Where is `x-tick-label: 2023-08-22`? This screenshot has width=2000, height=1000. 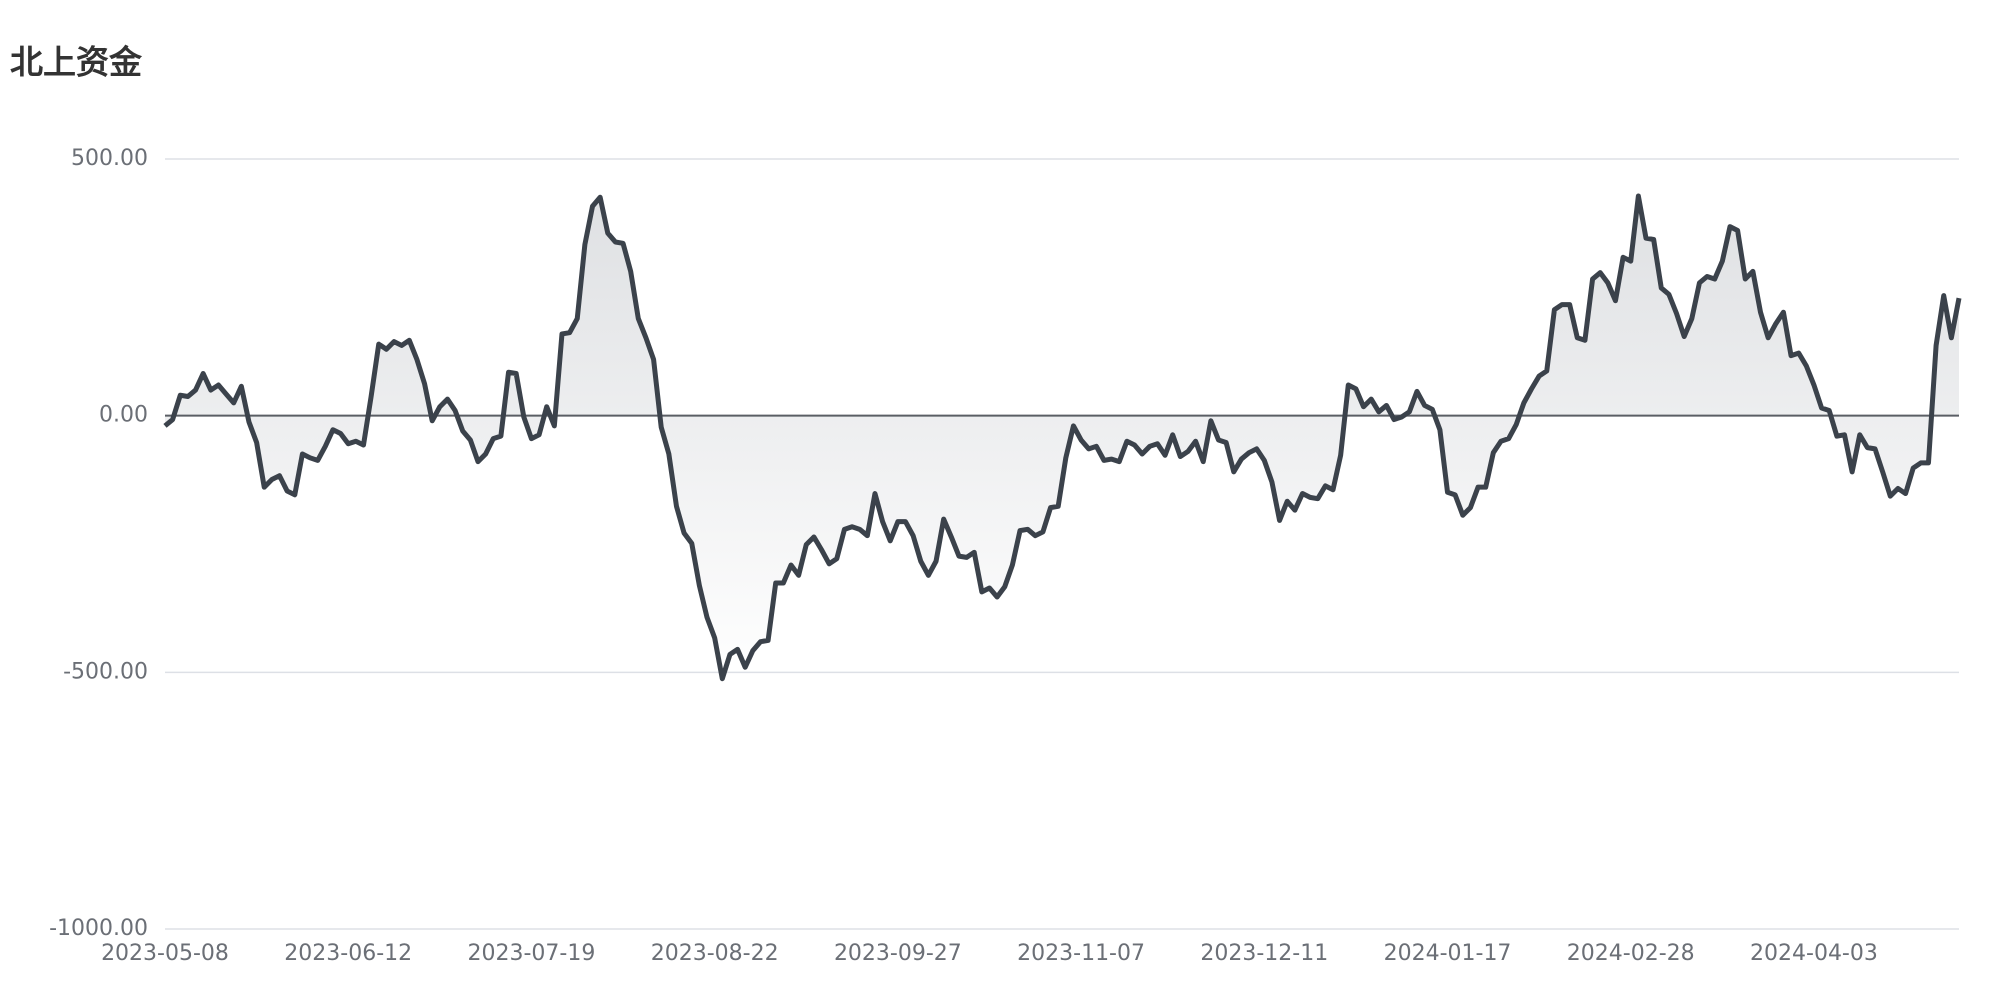 x-tick-label: 2023-08-22 is located at coordinates (715, 953).